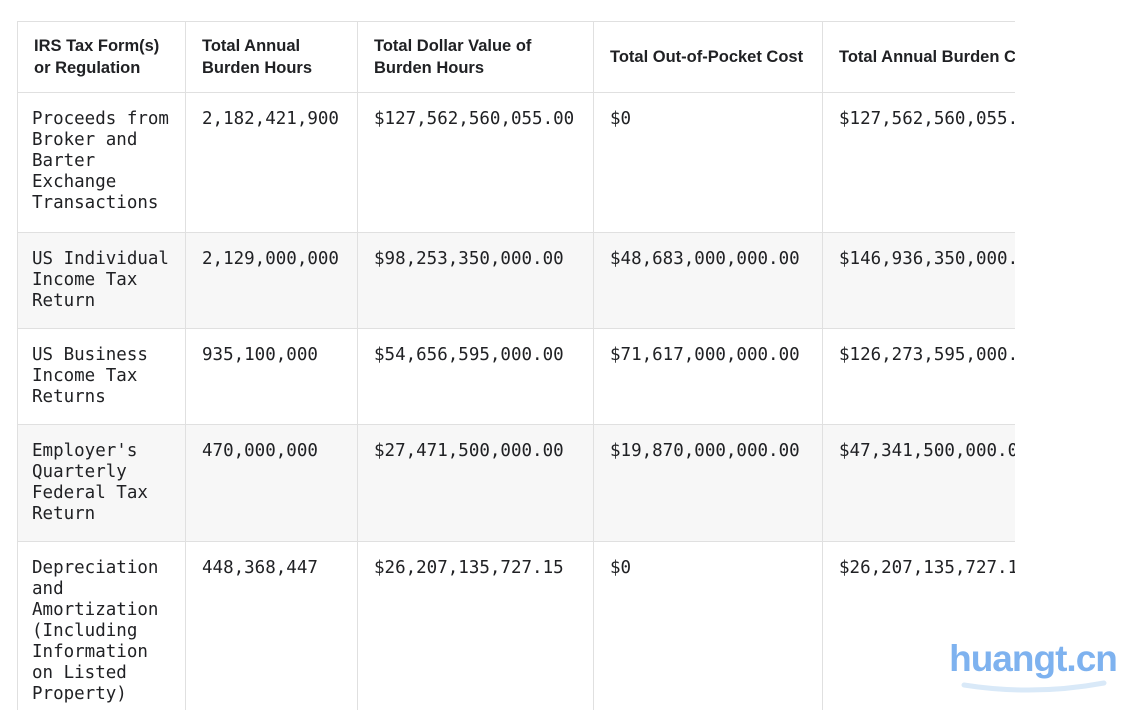 This screenshot has width=1121, height=710. I want to click on cell-out-of-pocket: $19,870,000,000.00, so click(708, 483).